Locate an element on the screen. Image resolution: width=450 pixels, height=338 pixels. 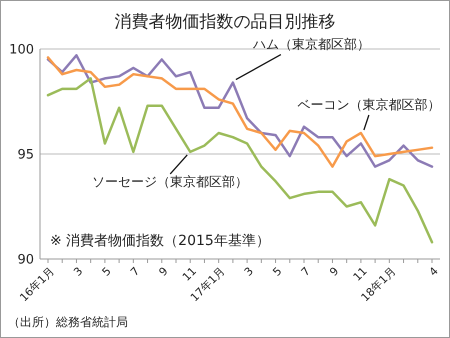
y-tick-label: 100 is located at coordinates (21, 50).